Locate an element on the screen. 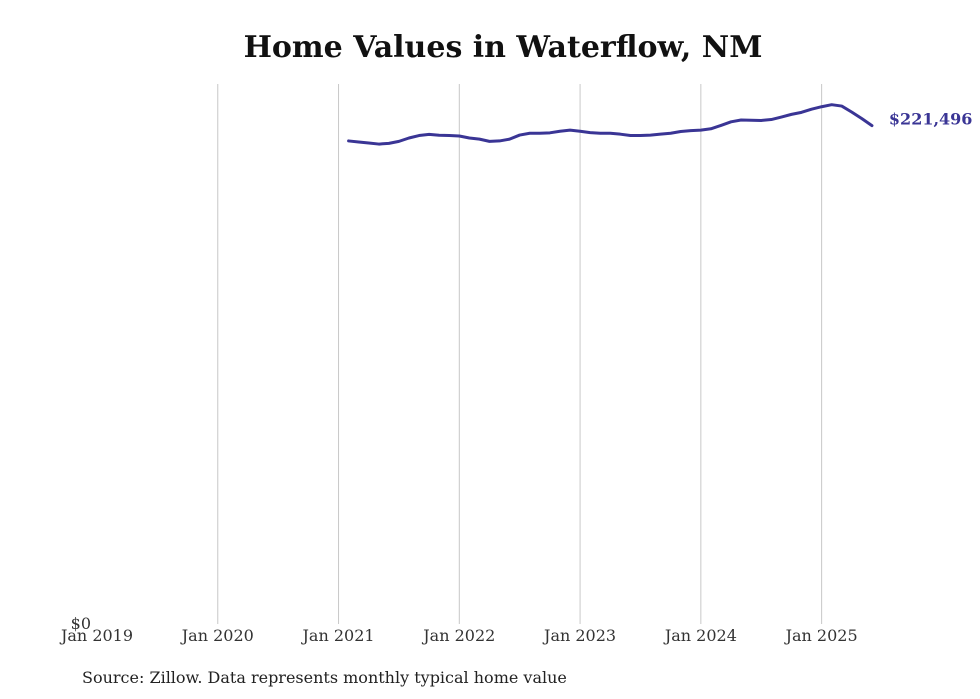 Image resolution: width=980 pixels, height=699 pixels. y-tick-label: $0 is located at coordinates (81, 623).